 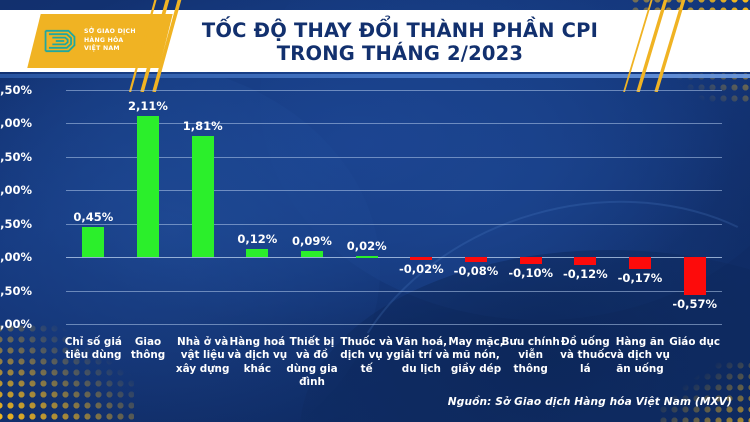 I want to click on bar-value-label: -0,02%, so click(x=421, y=268).